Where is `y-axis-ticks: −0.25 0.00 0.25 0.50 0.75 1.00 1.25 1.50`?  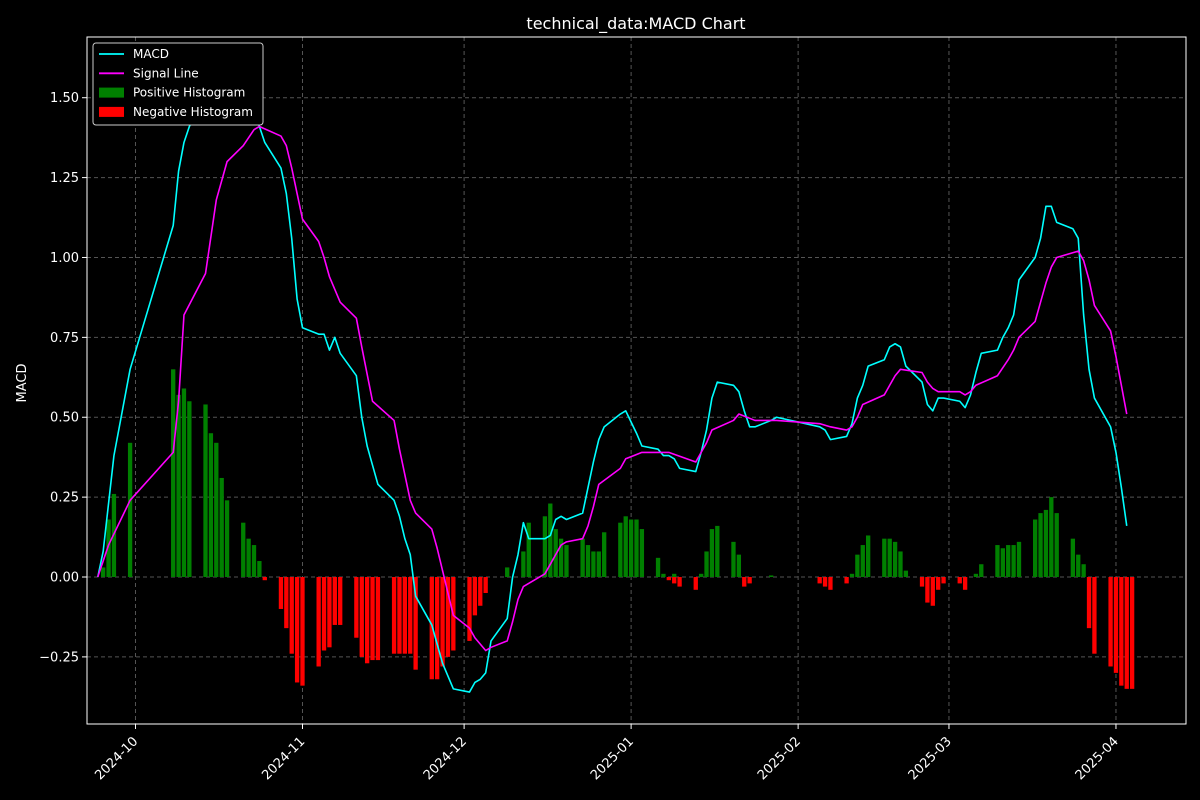 y-axis-ticks: −0.25 0.00 0.25 0.50 0.75 1.00 1.25 1.50 is located at coordinates (63, 378).